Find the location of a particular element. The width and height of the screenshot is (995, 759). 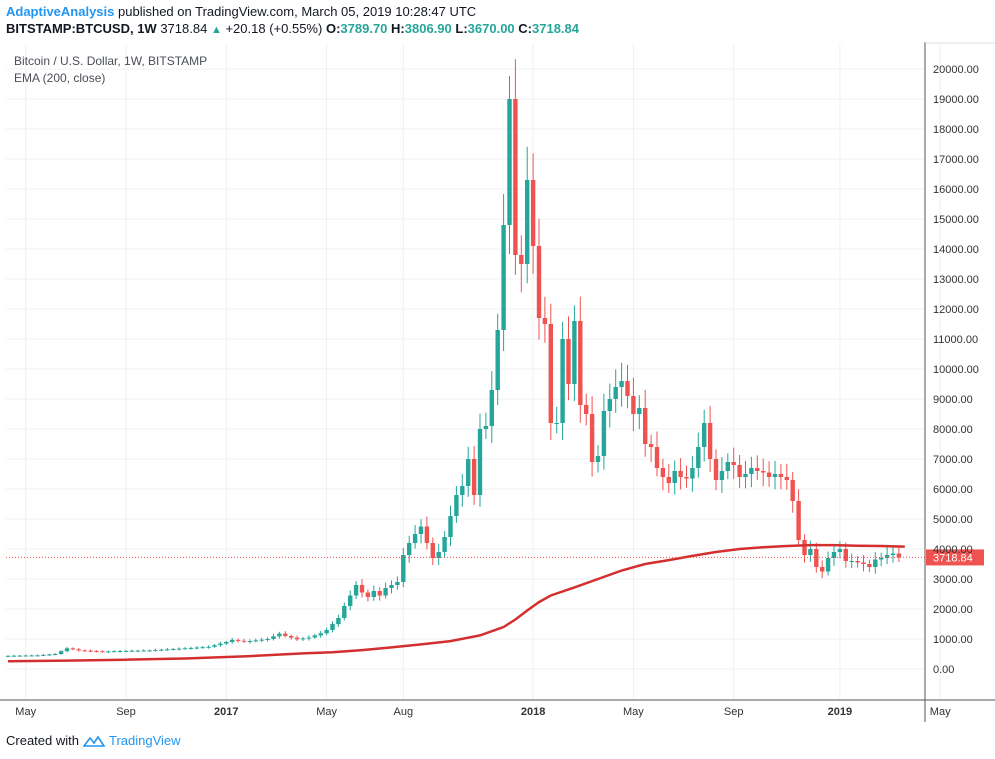

y-tick-label: 7000.00 is located at coordinates (953, 460).